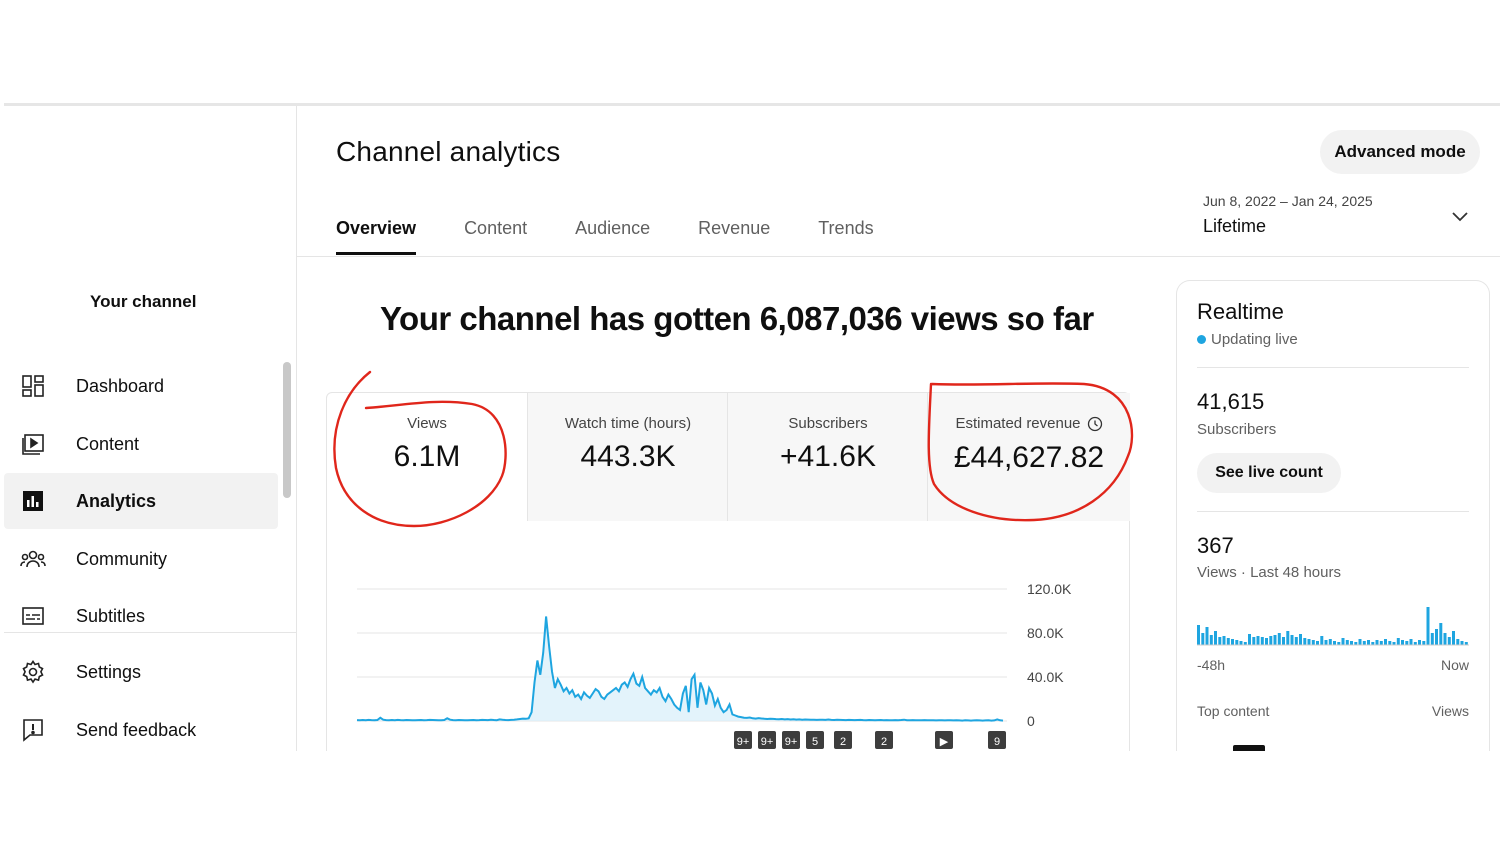 The image size is (1500, 844). Describe the element at coordinates (613, 228) in the screenshot. I see `tab-audience: Audience` at that location.